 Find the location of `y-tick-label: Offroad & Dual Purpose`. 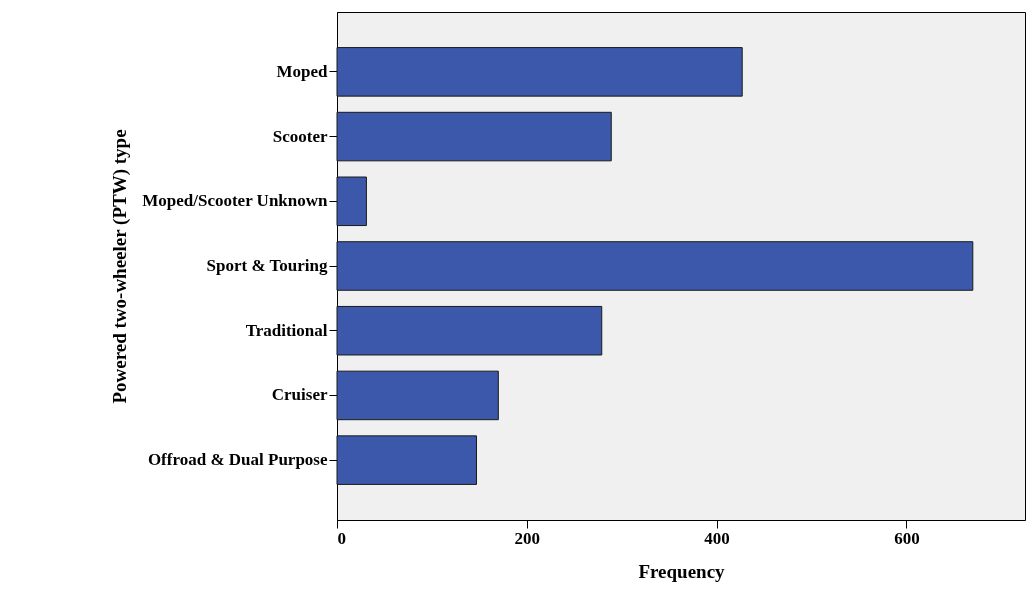

y-tick-label: Offroad & Dual Purpose is located at coordinates (237, 460).